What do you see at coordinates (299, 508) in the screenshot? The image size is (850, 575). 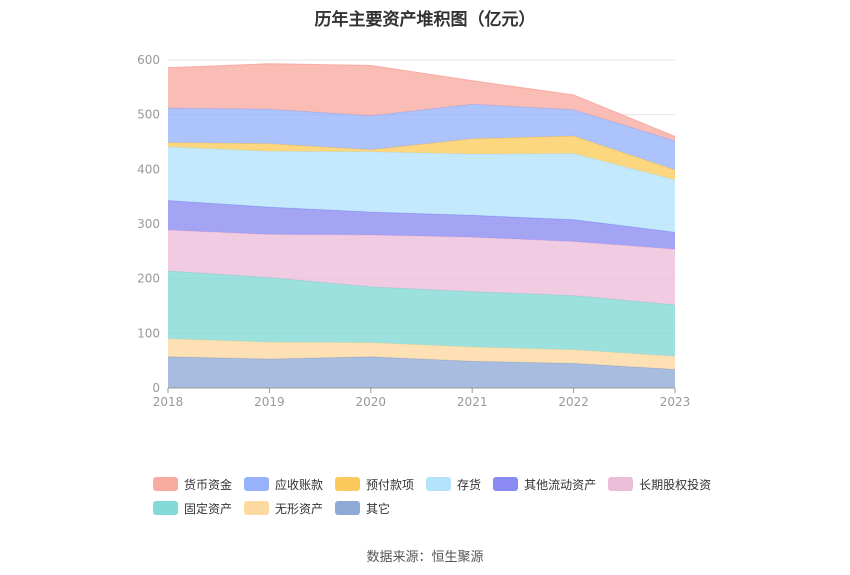 I see `legend-label: 无形资产` at bounding box center [299, 508].